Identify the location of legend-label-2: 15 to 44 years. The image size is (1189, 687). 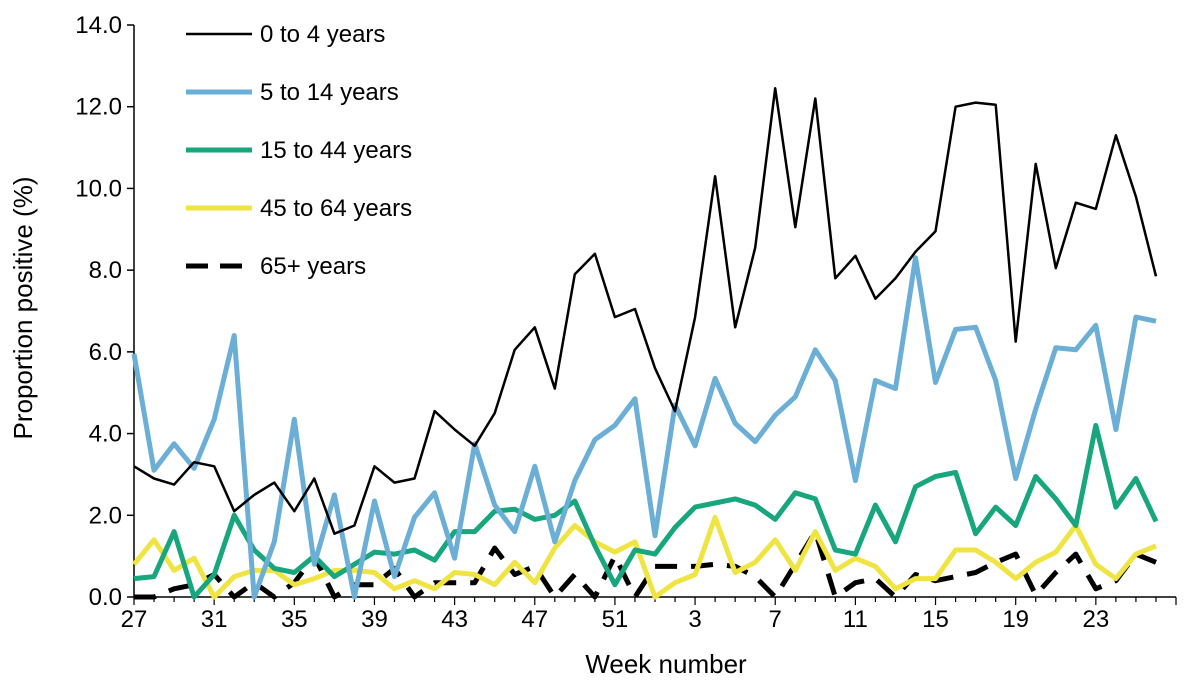
(336, 150).